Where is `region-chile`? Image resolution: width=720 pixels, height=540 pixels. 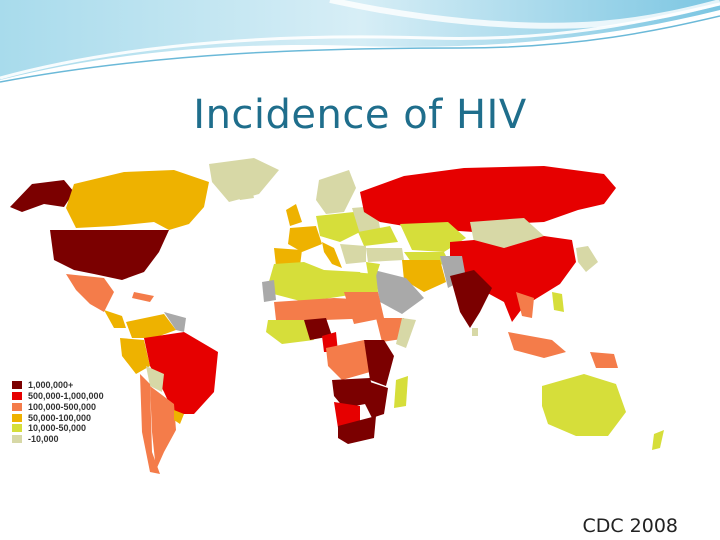
region-chile is located at coordinates (150, 424).